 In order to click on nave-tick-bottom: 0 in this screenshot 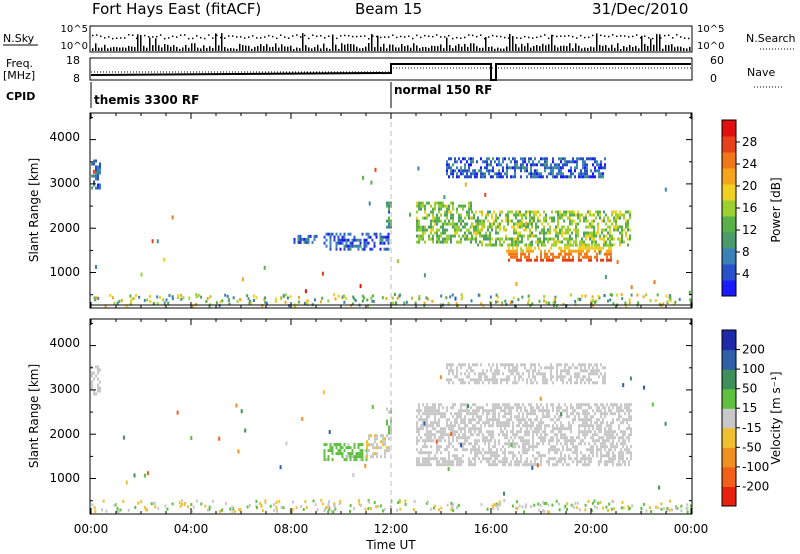, I will do `click(713, 78)`.